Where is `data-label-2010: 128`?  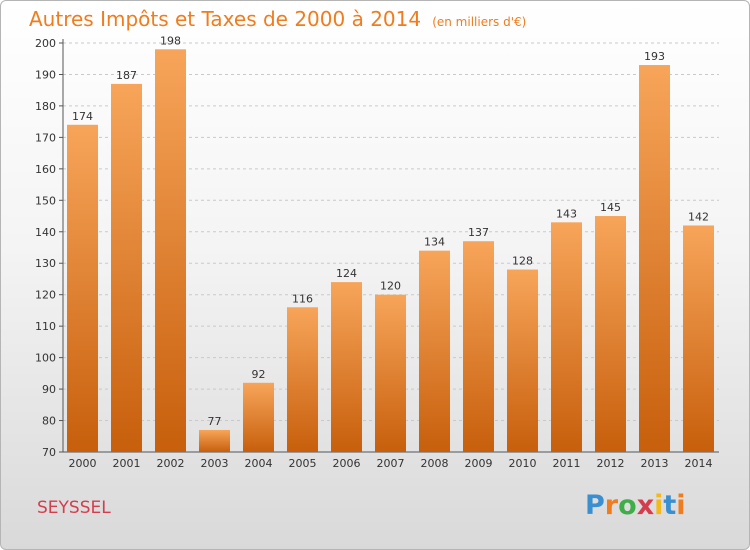 data-label-2010: 128 is located at coordinates (522, 261).